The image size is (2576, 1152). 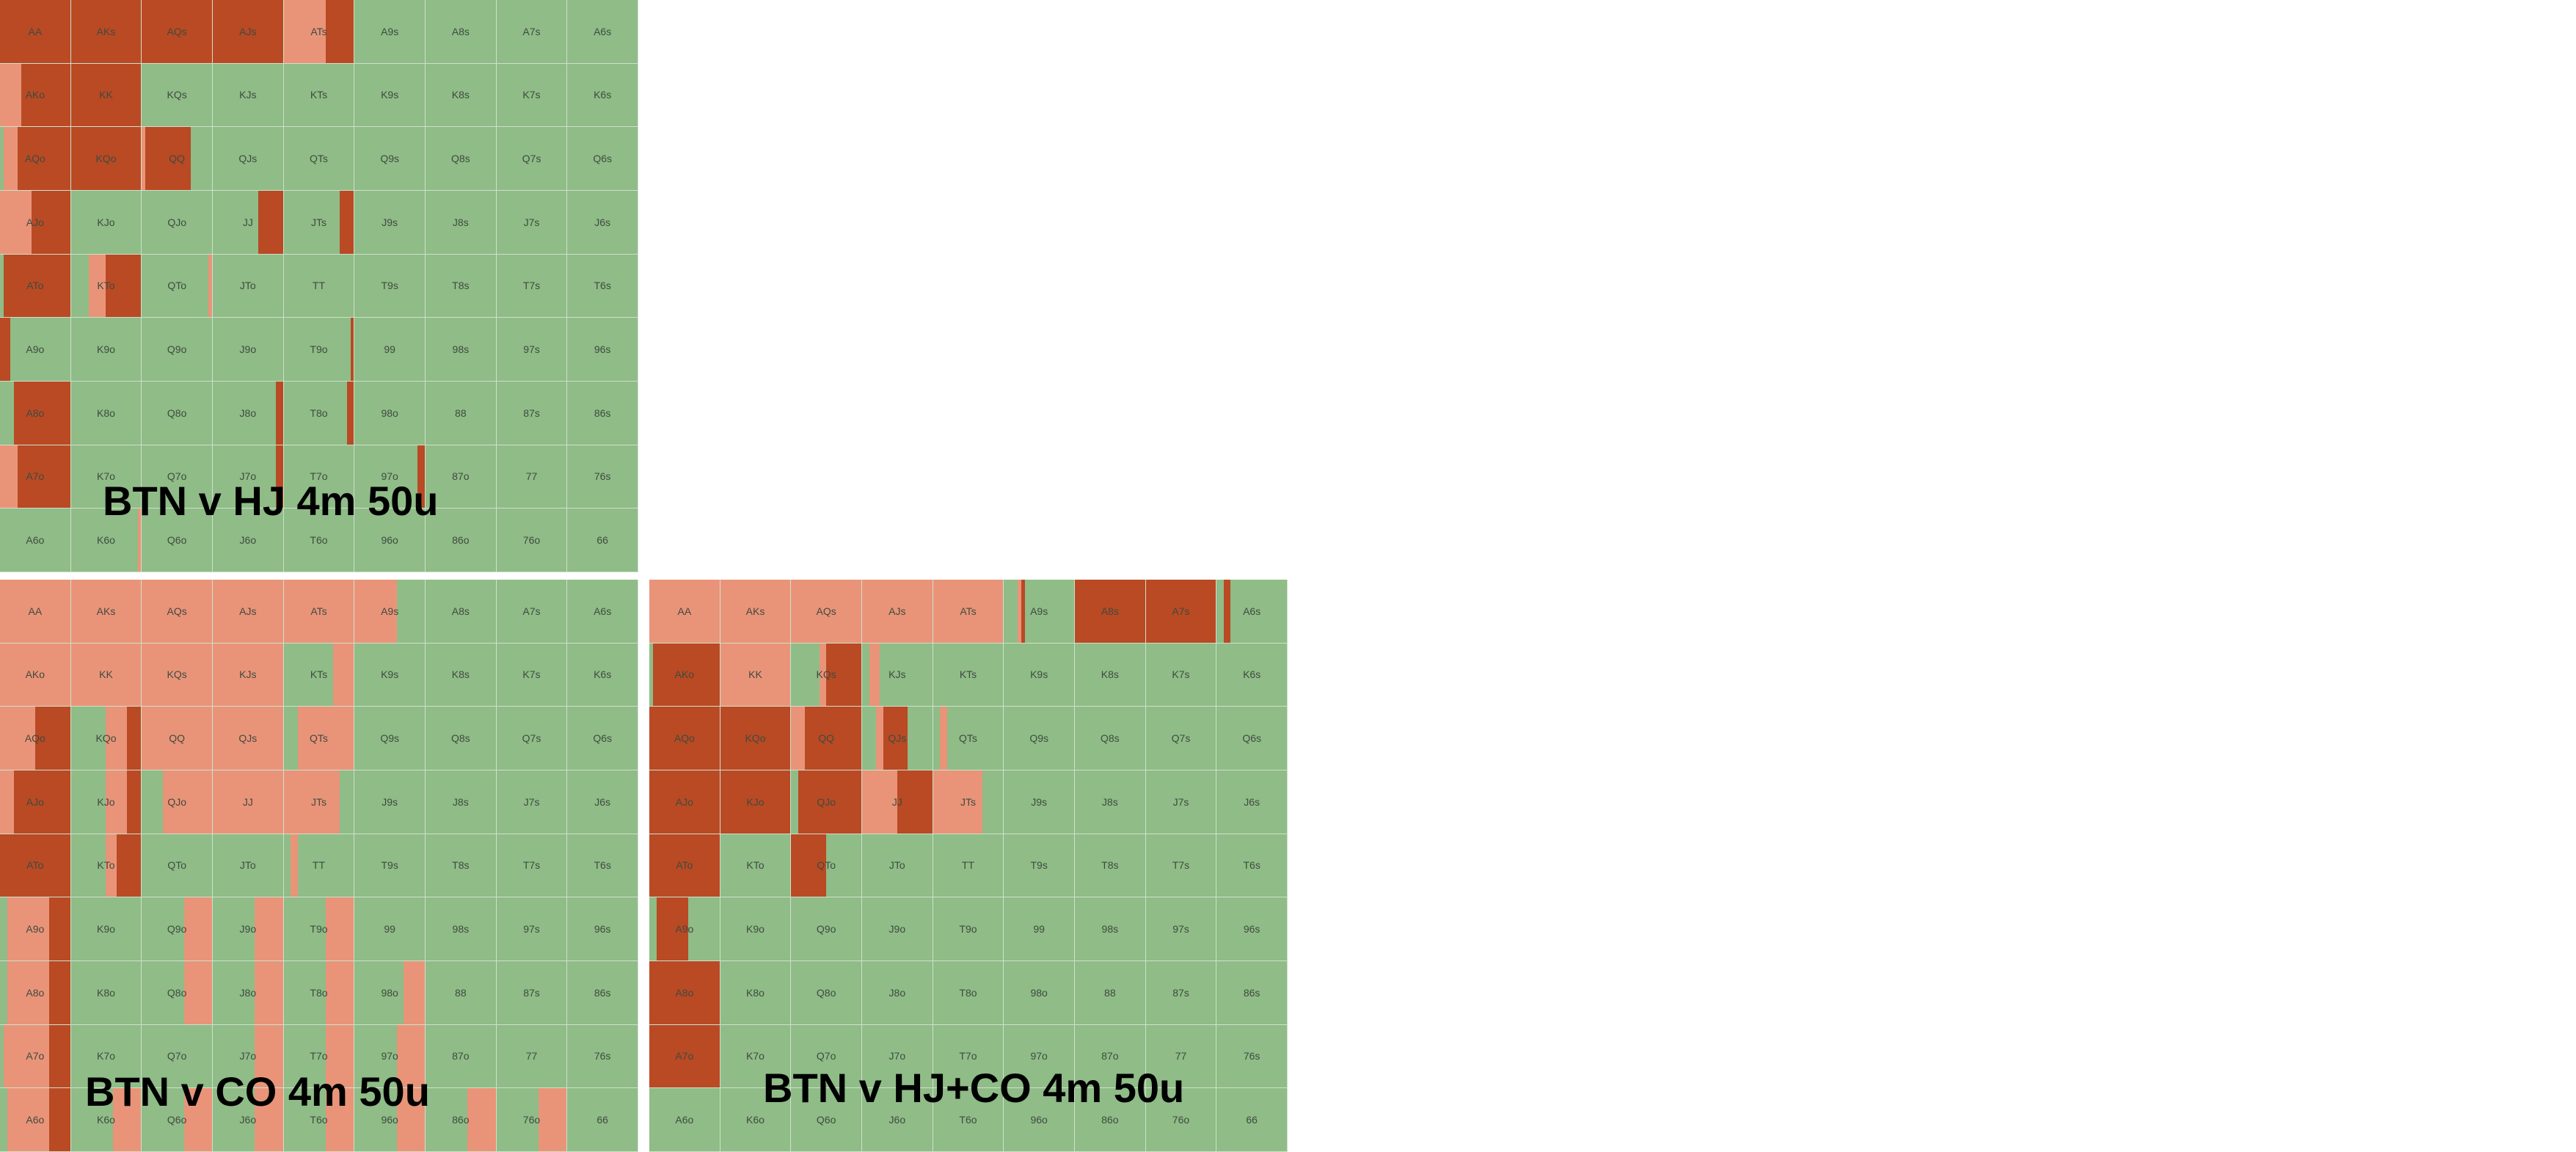 What do you see at coordinates (319, 95) in the screenshot?
I see `hand-cell: KTs` at bounding box center [319, 95].